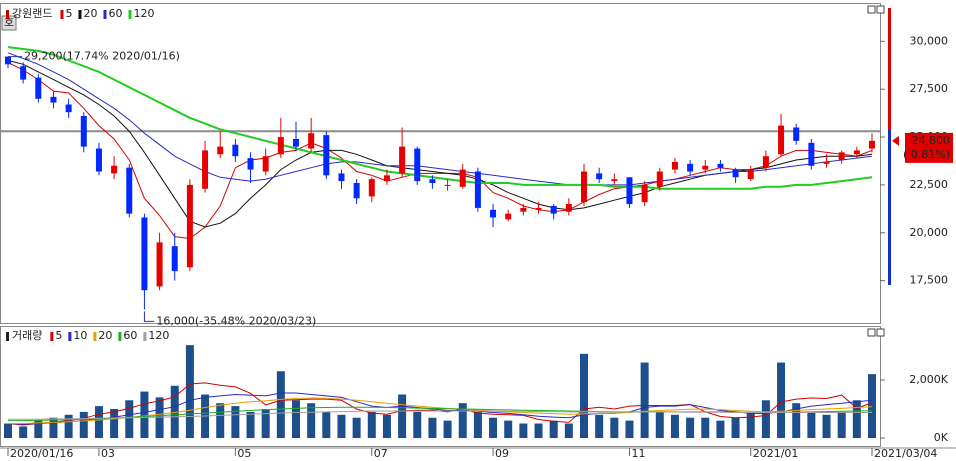  Describe the element at coordinates (889, 69) in the screenshot. I see `range-bar-up` at that location.